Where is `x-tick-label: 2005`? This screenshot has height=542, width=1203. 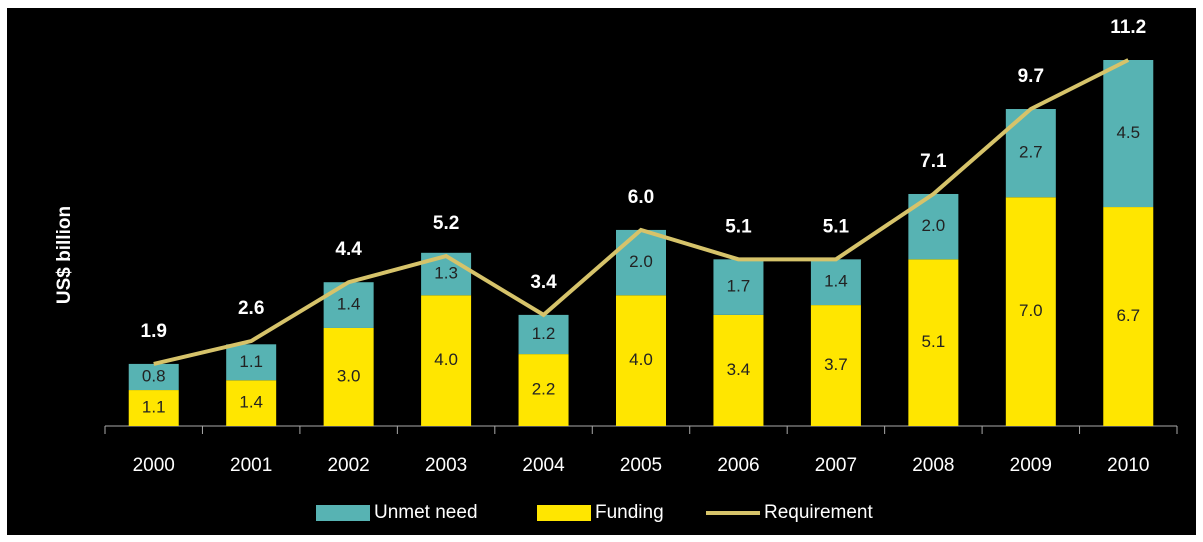 x-tick-label: 2005 is located at coordinates (641, 465).